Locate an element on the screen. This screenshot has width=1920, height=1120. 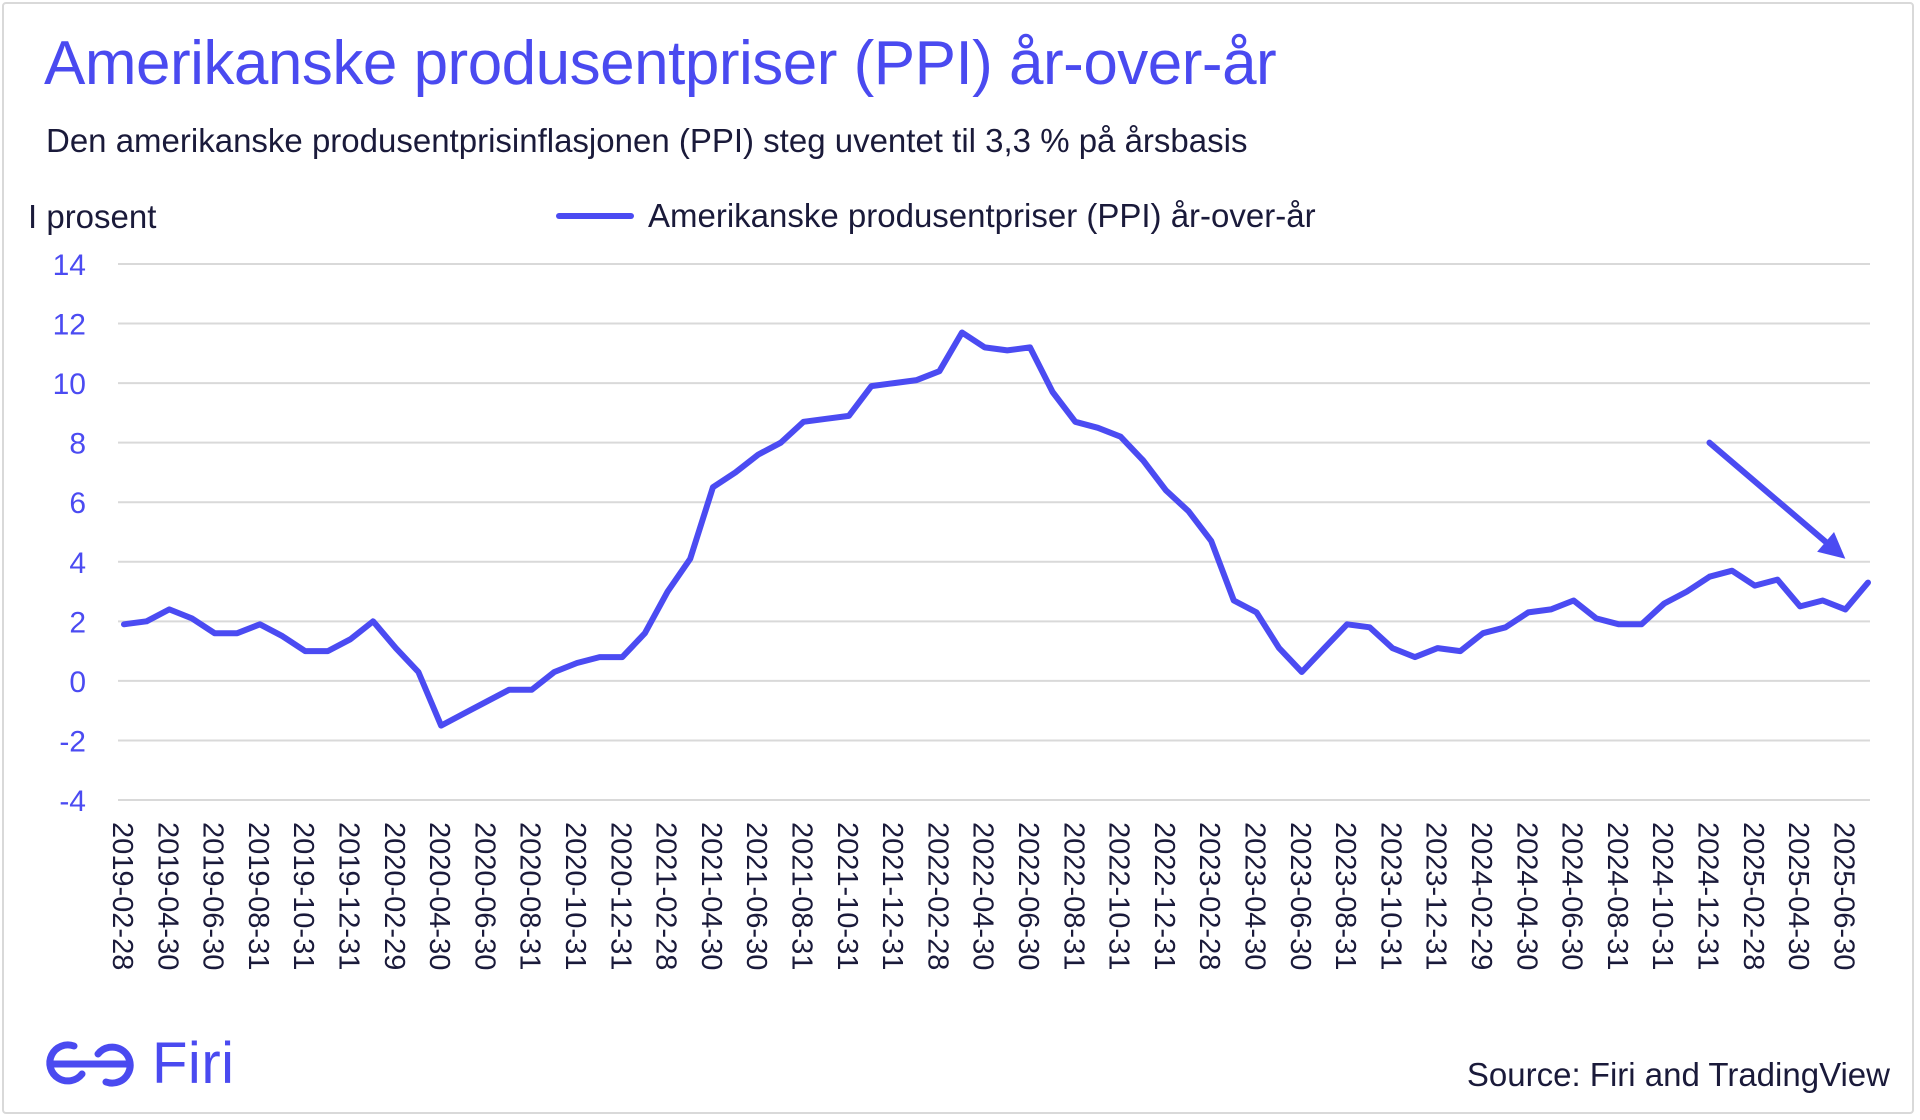
x-tick-label: 2019-10-31 is located at coordinates (303, 896).